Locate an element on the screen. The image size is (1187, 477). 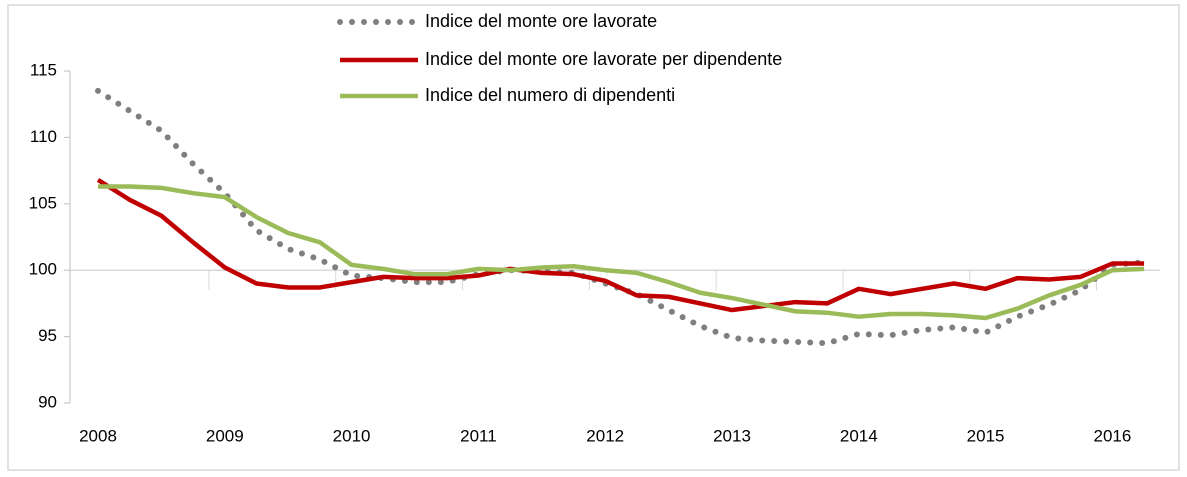
x-tick-label: 2013 is located at coordinates (732, 435).